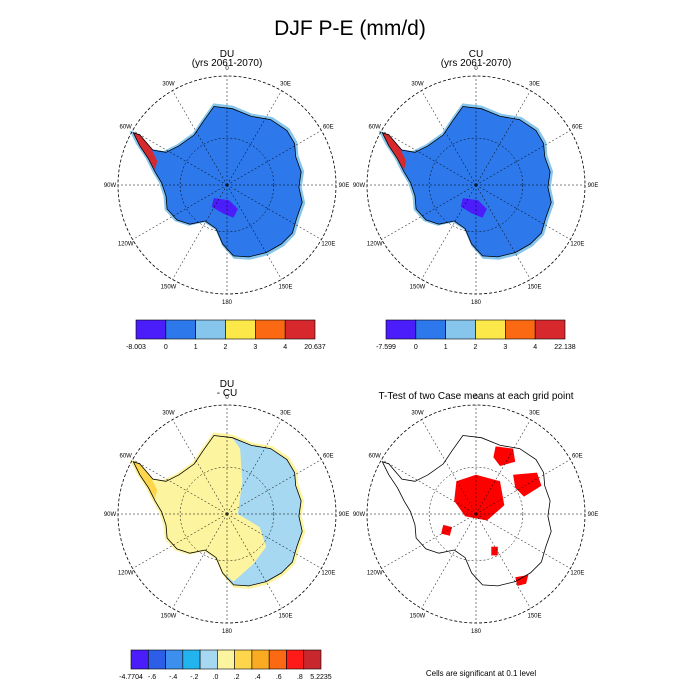  Describe the element at coordinates (200, 508) in the screenshot. I see `positive-anomaly-cells` at that location.